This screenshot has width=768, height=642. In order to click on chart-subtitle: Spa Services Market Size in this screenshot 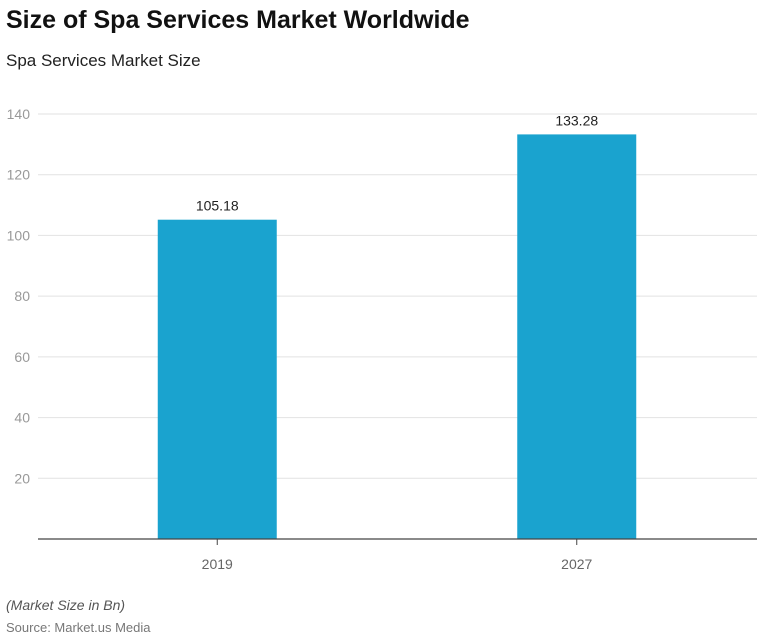, I will do `click(103, 60)`.